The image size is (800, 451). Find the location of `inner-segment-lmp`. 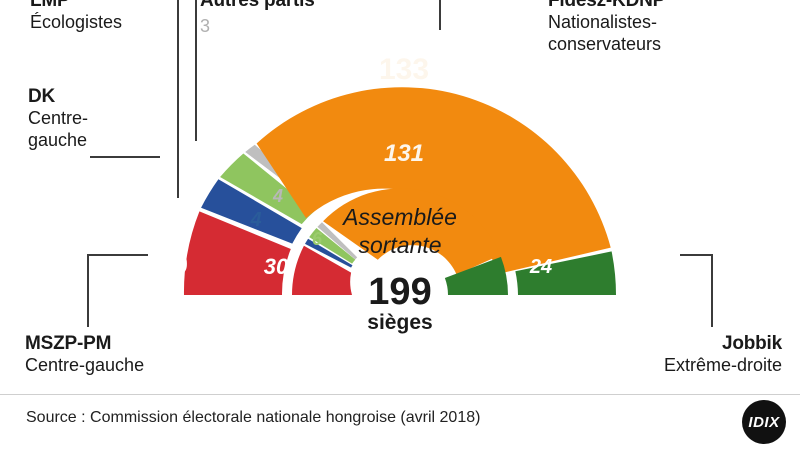

inner-segment-lmp is located at coordinates (332, 246).